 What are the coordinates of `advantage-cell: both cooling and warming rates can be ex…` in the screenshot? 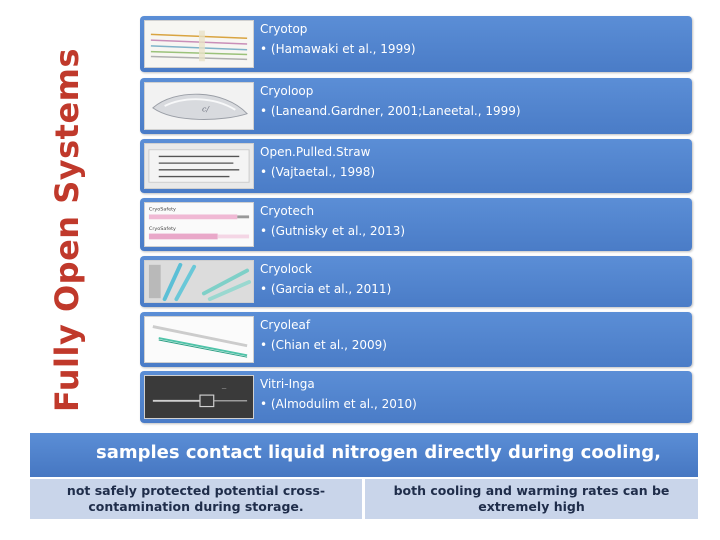 It's located at (531, 499).